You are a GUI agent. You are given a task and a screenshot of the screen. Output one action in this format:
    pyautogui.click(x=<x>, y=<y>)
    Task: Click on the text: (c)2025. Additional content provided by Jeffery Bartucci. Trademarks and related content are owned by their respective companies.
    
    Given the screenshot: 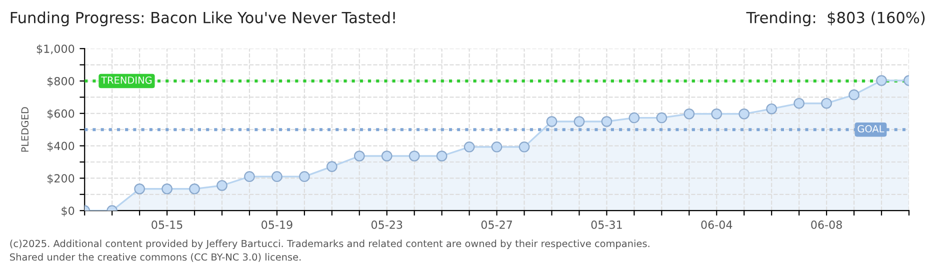 What is the action you would take?
    pyautogui.click(x=330, y=245)
    